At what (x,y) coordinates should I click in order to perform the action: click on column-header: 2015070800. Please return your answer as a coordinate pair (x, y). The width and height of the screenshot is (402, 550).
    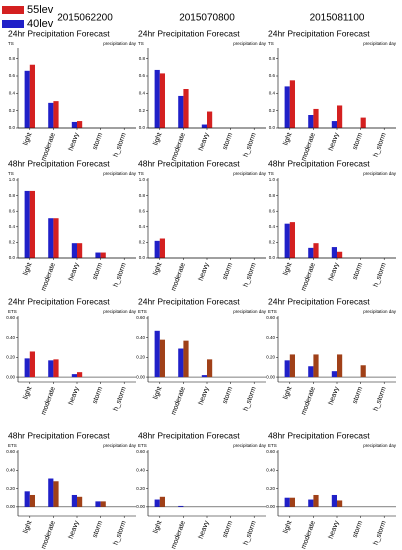
    Looking at the image, I should click on (207, 18).